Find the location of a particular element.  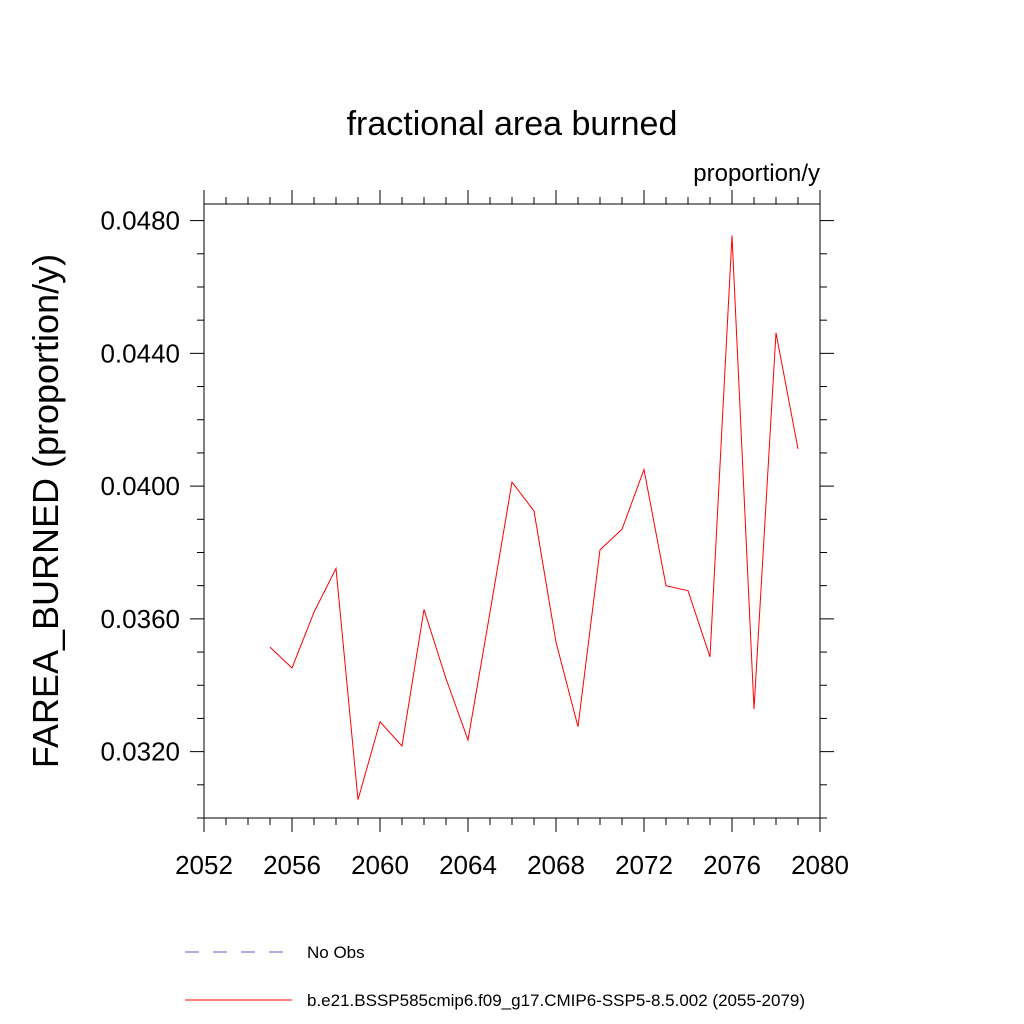

y-tick-label: 0.0440 is located at coordinates (140, 353).